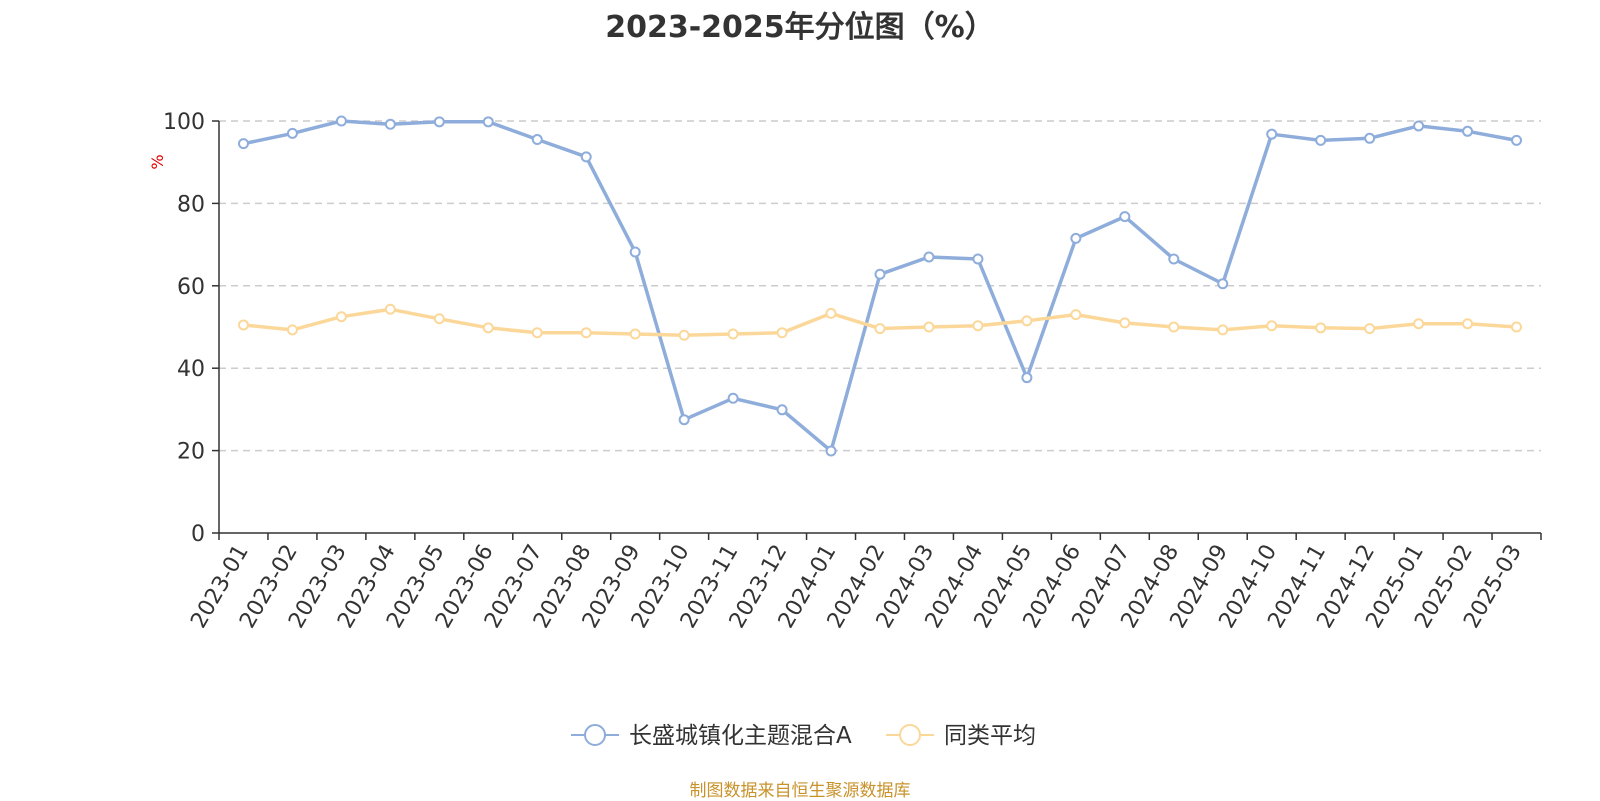 The width and height of the screenshot is (1600, 801). Describe the element at coordinates (191, 369) in the screenshot. I see `y-tick-label: 40` at that location.